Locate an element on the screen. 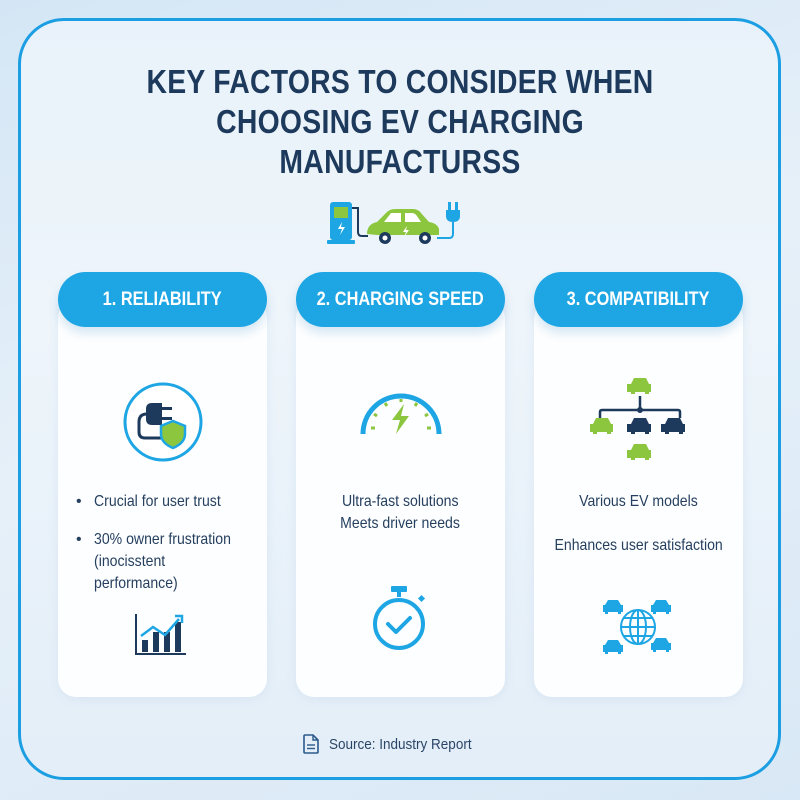 The image size is (800, 800). plug-shield-icon is located at coordinates (163, 422).